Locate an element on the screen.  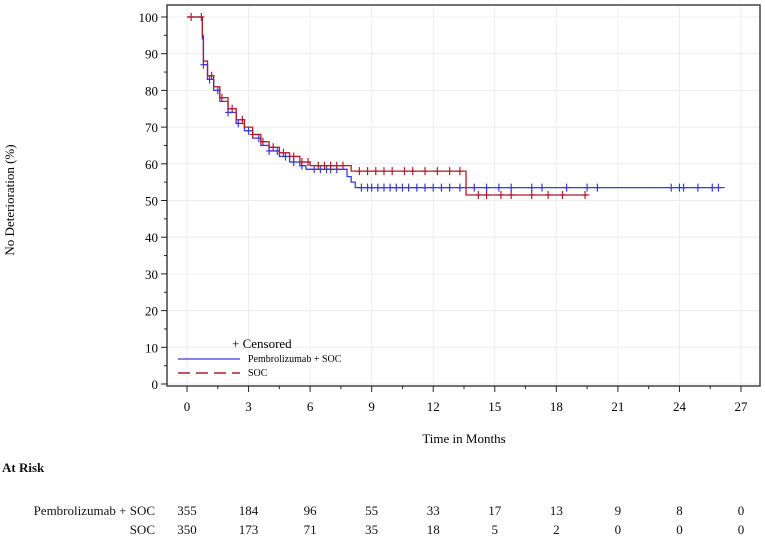
x-tick-label: 12 is located at coordinates (433, 406).